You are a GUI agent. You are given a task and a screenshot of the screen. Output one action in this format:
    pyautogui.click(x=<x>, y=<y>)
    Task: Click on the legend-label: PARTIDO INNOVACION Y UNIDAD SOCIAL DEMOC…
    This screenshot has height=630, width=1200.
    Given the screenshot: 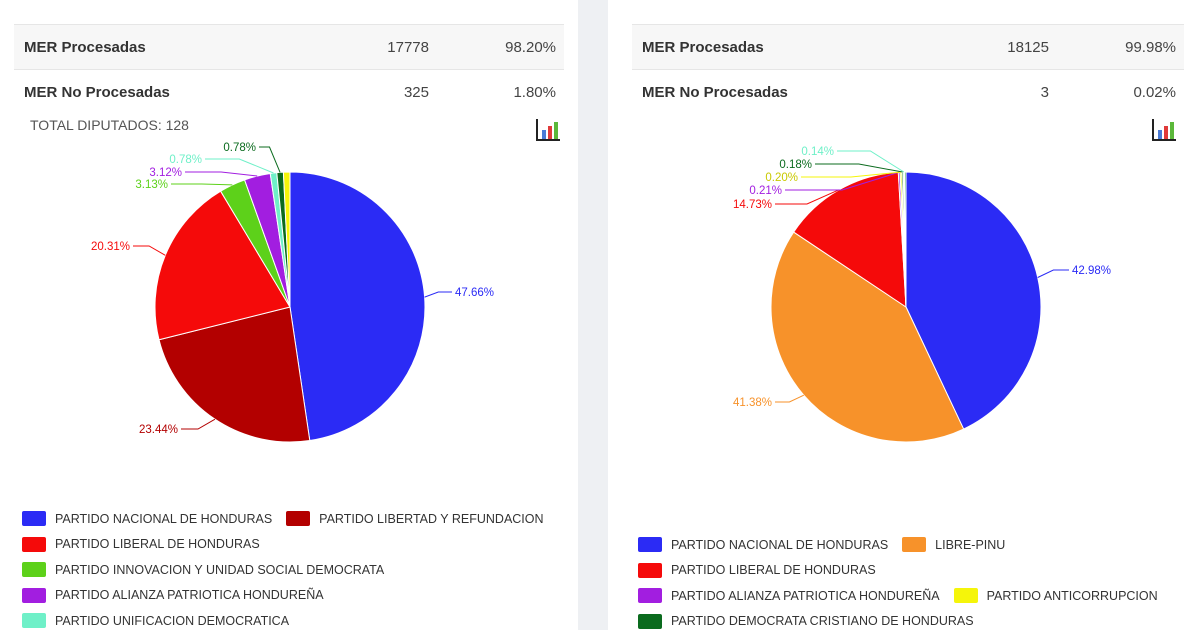 What is the action you would take?
    pyautogui.click(x=220, y=569)
    